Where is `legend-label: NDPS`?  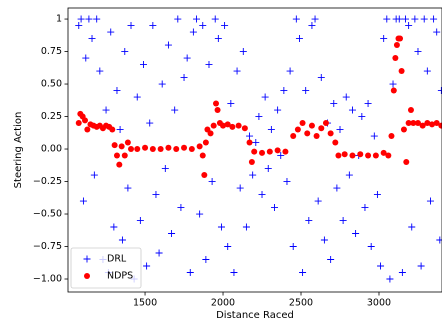
legend-label: NDPS is located at coordinates (120, 276).